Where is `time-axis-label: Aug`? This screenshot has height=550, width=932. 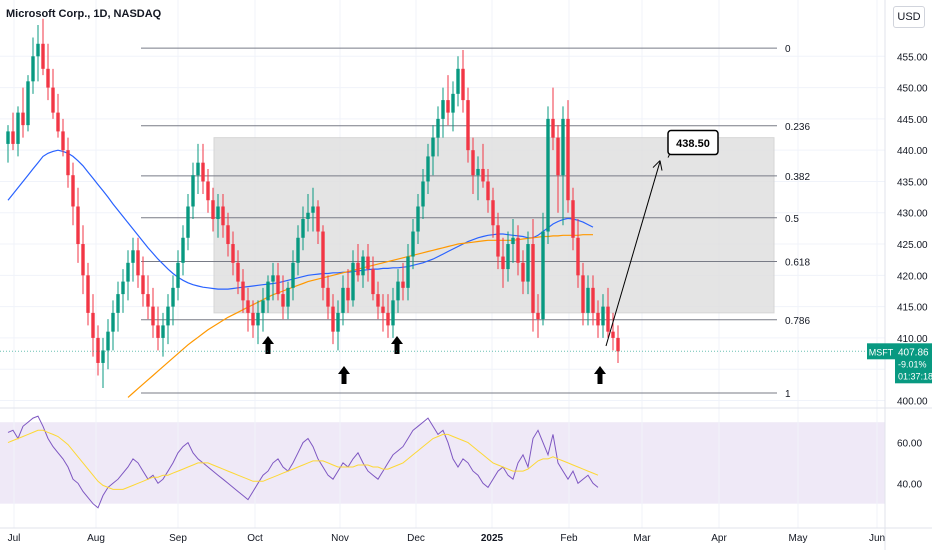
time-axis-label: Aug is located at coordinates (96, 538).